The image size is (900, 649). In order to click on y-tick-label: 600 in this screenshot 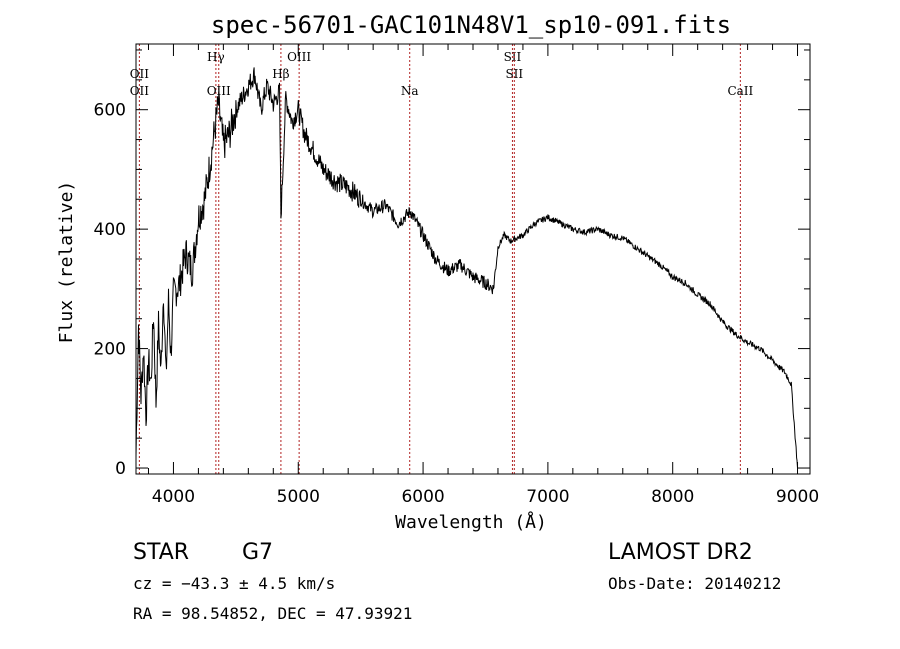, I will do `click(110, 111)`.